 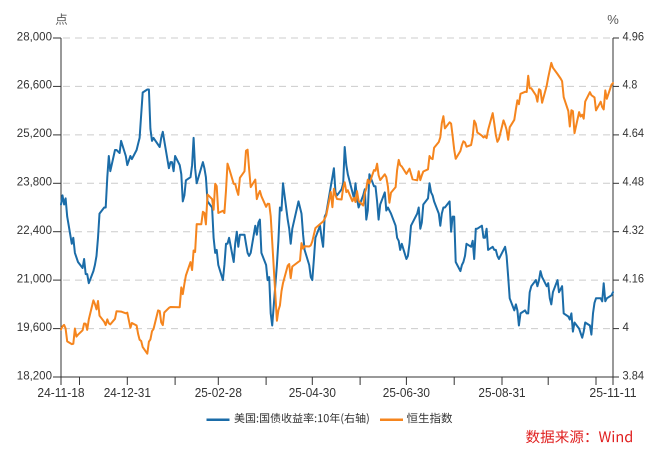 I want to click on svg-text: 4.96, so click(x=634, y=37).